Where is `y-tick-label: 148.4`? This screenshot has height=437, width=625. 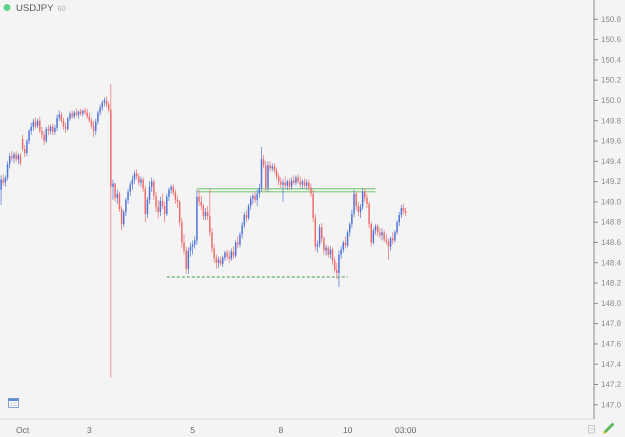 y-tick-label: 148.4 is located at coordinates (611, 263).